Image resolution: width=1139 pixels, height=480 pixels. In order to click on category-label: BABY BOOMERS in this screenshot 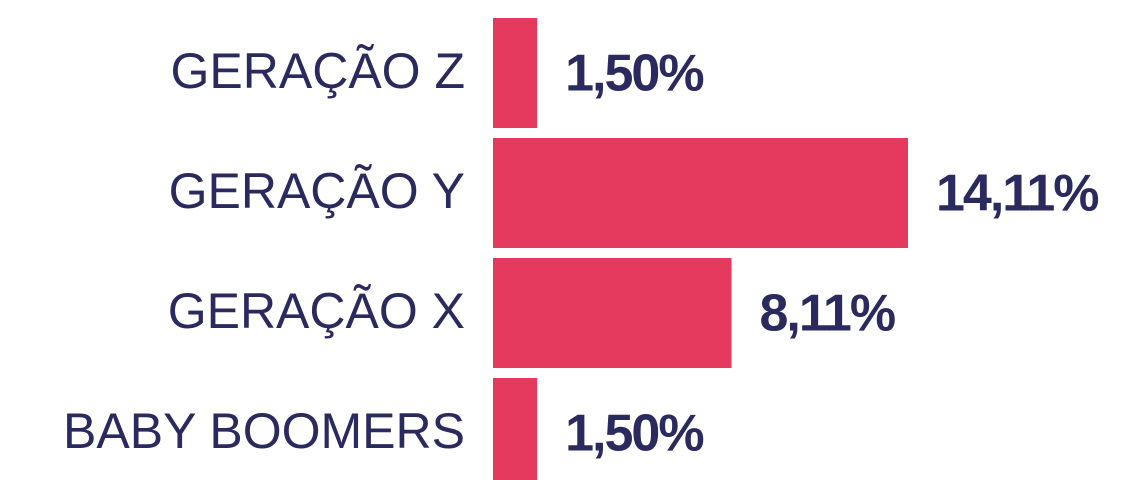, I will do `click(264, 431)`.